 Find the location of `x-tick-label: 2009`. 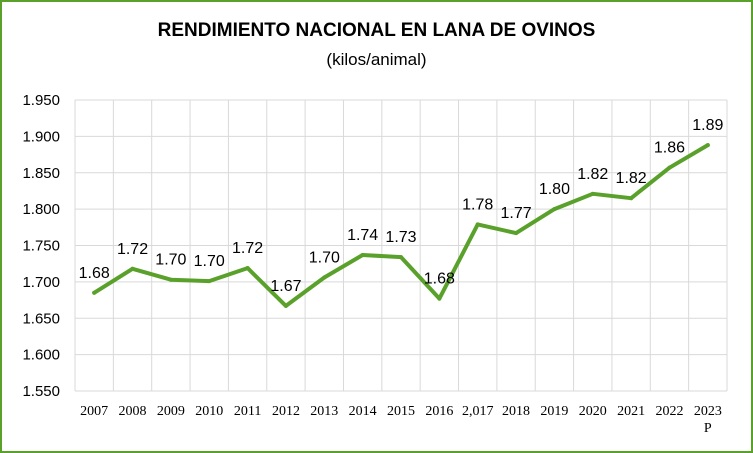

x-tick-label: 2009 is located at coordinates (171, 411).